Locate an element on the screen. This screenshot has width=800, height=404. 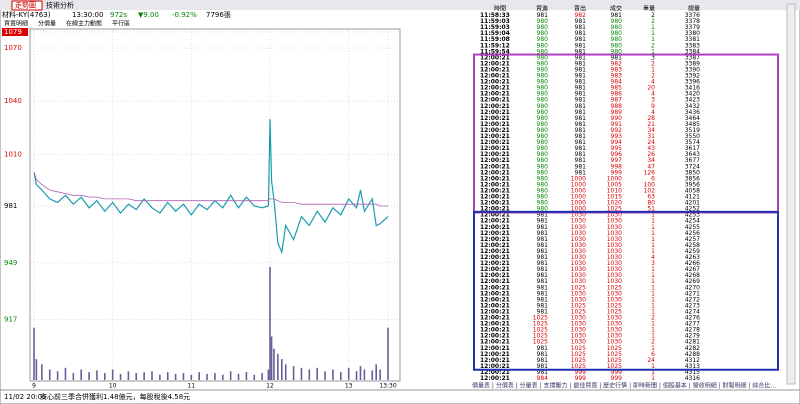
table-cell: 3396 is located at coordinates (692, 82).